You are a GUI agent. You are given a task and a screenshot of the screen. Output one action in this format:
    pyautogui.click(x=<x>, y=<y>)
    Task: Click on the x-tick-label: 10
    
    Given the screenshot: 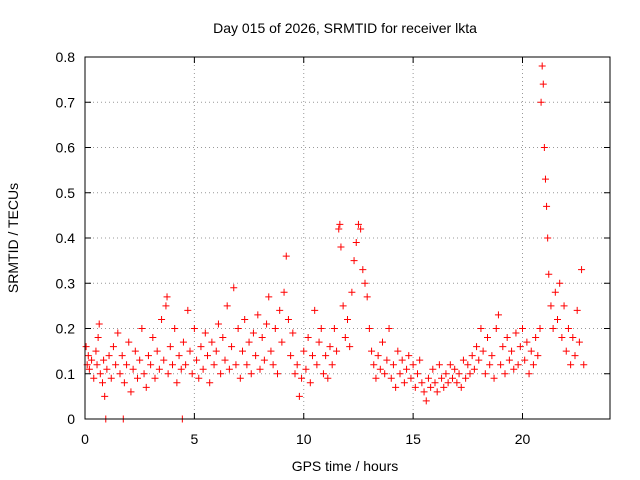 What is the action you would take?
    pyautogui.click(x=304, y=439)
    